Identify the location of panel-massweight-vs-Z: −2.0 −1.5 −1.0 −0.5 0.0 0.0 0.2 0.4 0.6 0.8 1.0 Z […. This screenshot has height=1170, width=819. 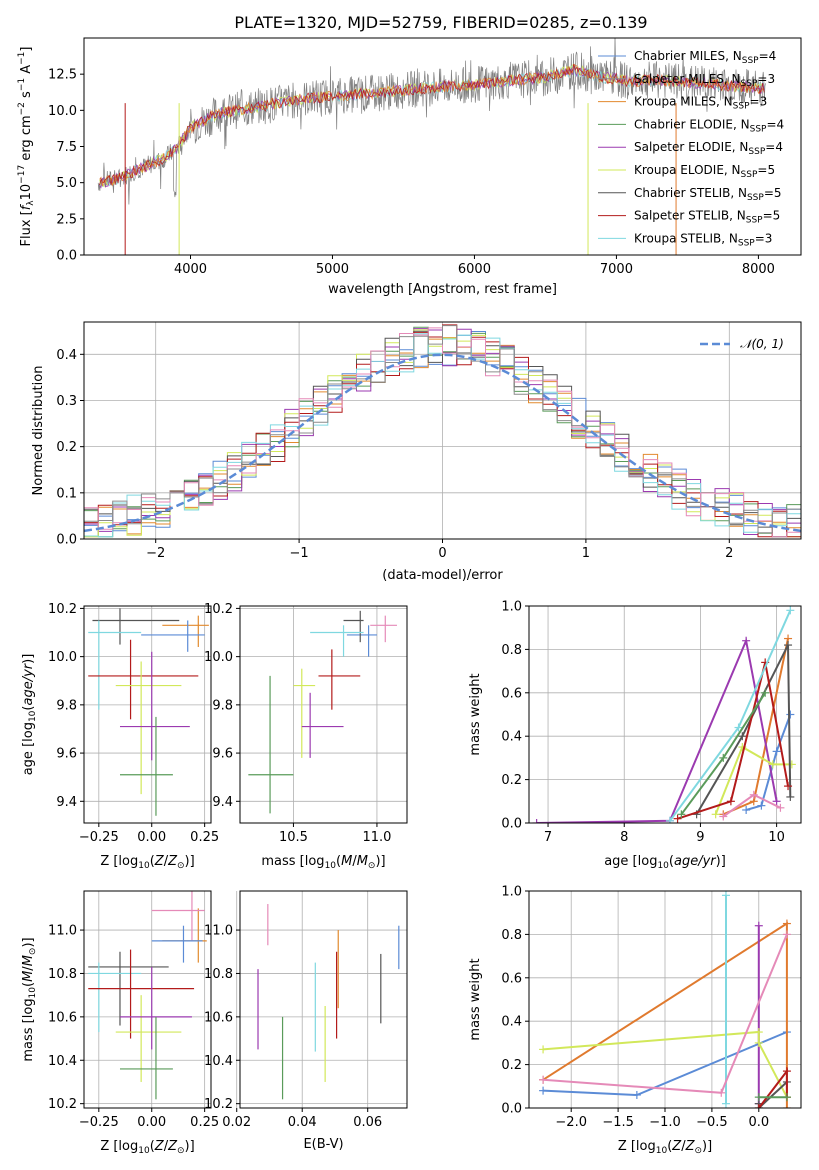
(635, 1020).